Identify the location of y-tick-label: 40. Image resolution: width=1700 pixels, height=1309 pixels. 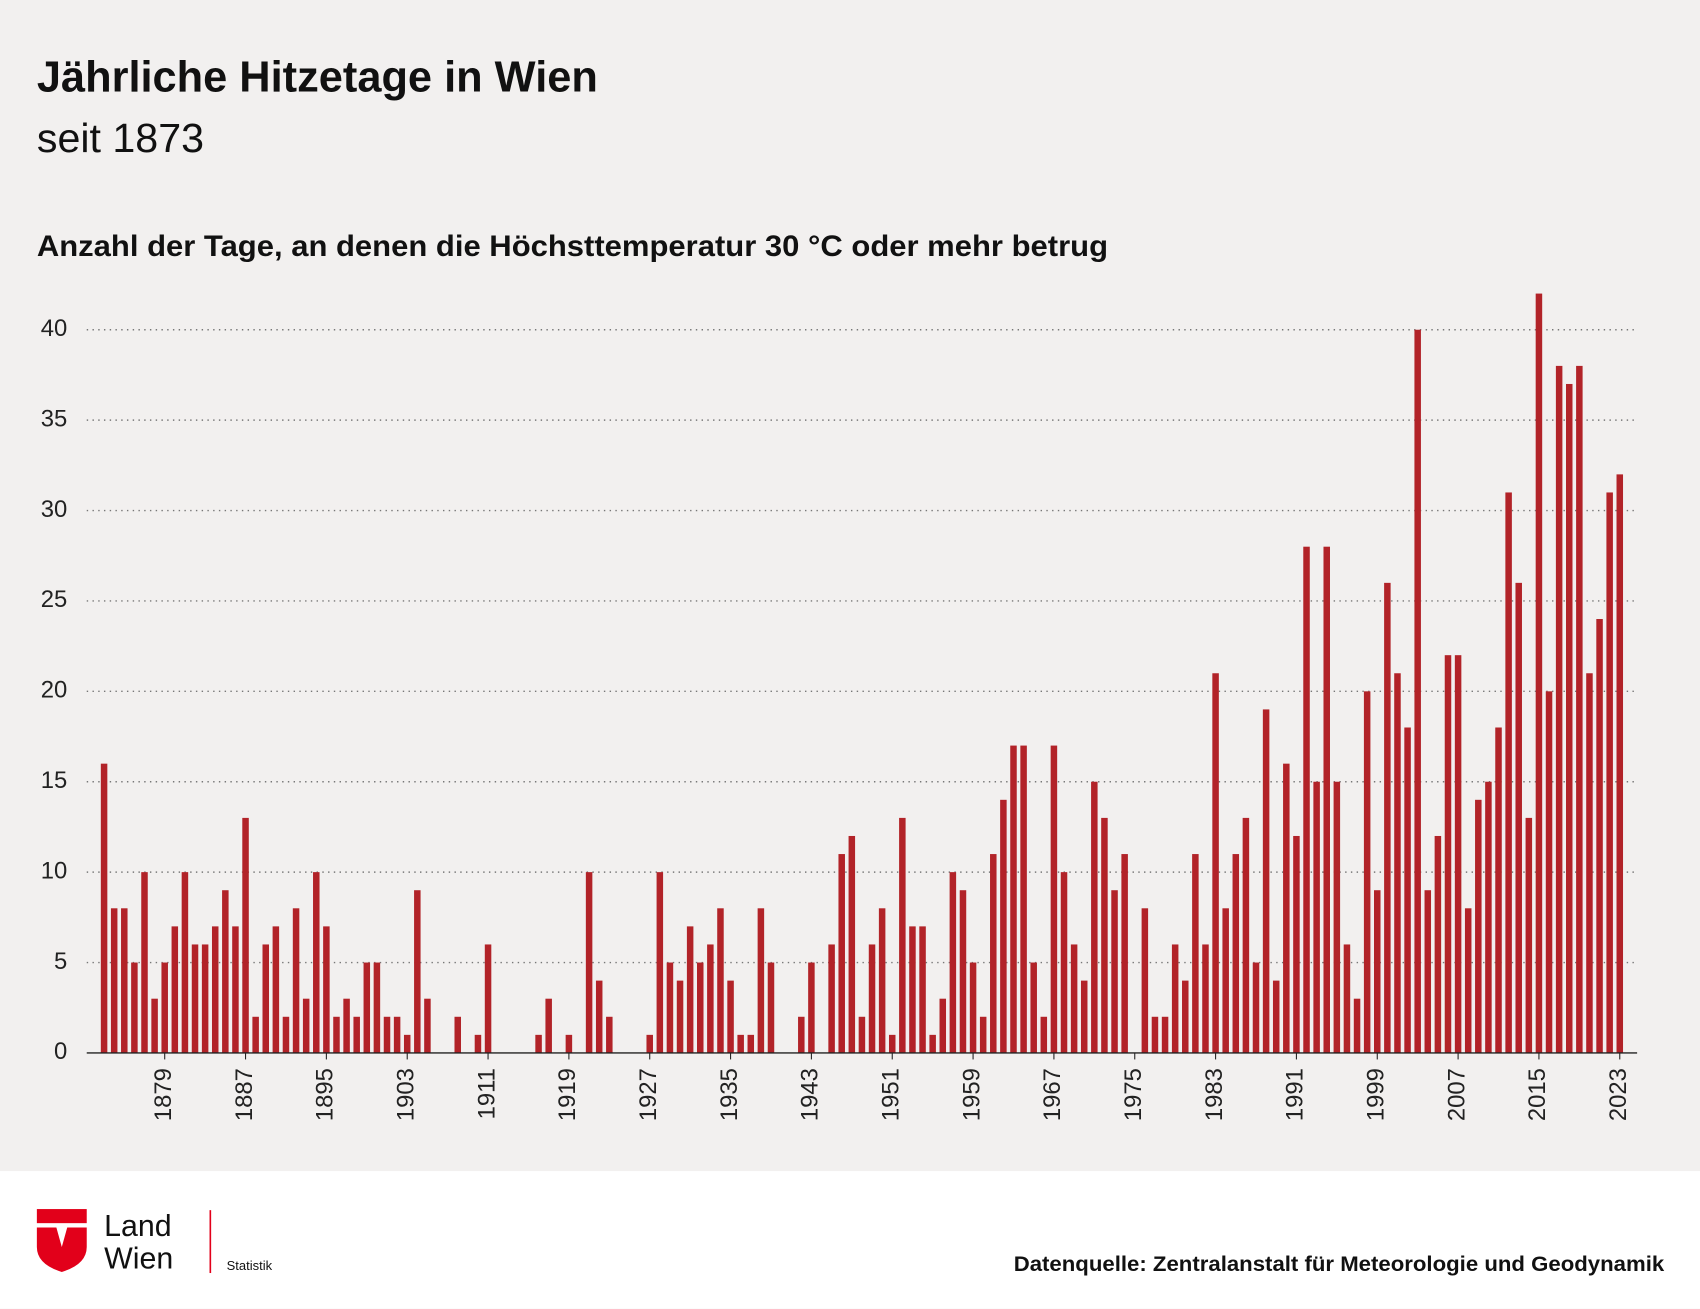
(54, 328).